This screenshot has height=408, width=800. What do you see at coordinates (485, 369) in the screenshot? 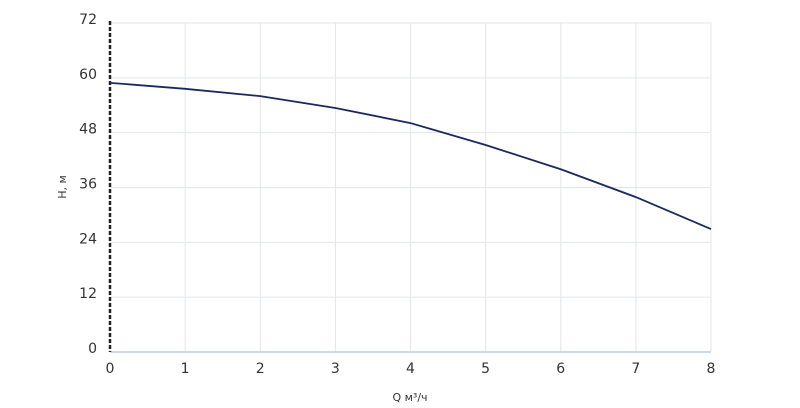
I see `x-tick-label: 5` at bounding box center [485, 369].